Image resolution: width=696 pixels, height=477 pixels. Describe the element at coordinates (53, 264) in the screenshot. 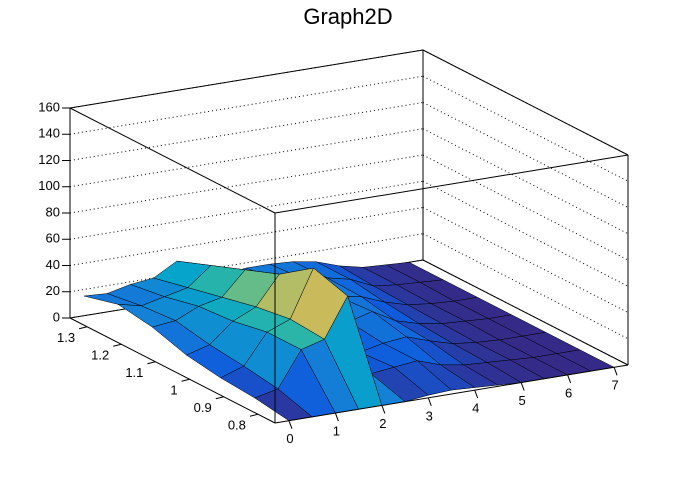

I see `z-tick-label: 40` at that location.